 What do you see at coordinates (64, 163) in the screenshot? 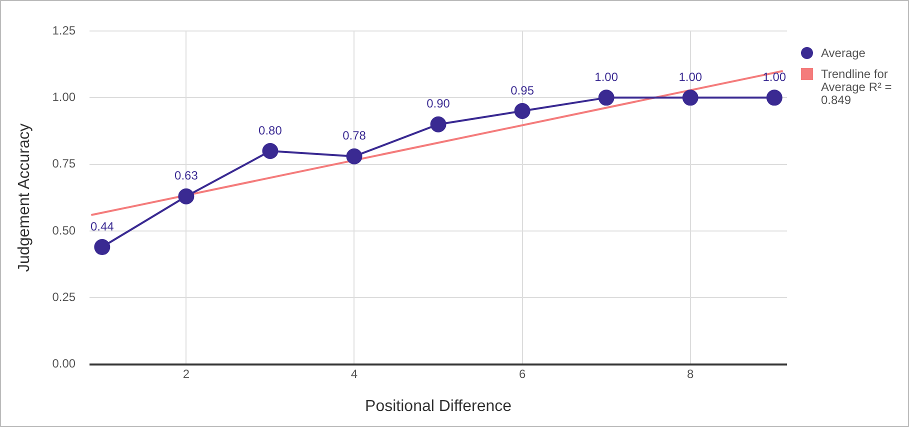
I see `y-tick-label: 0.75` at bounding box center [64, 163].